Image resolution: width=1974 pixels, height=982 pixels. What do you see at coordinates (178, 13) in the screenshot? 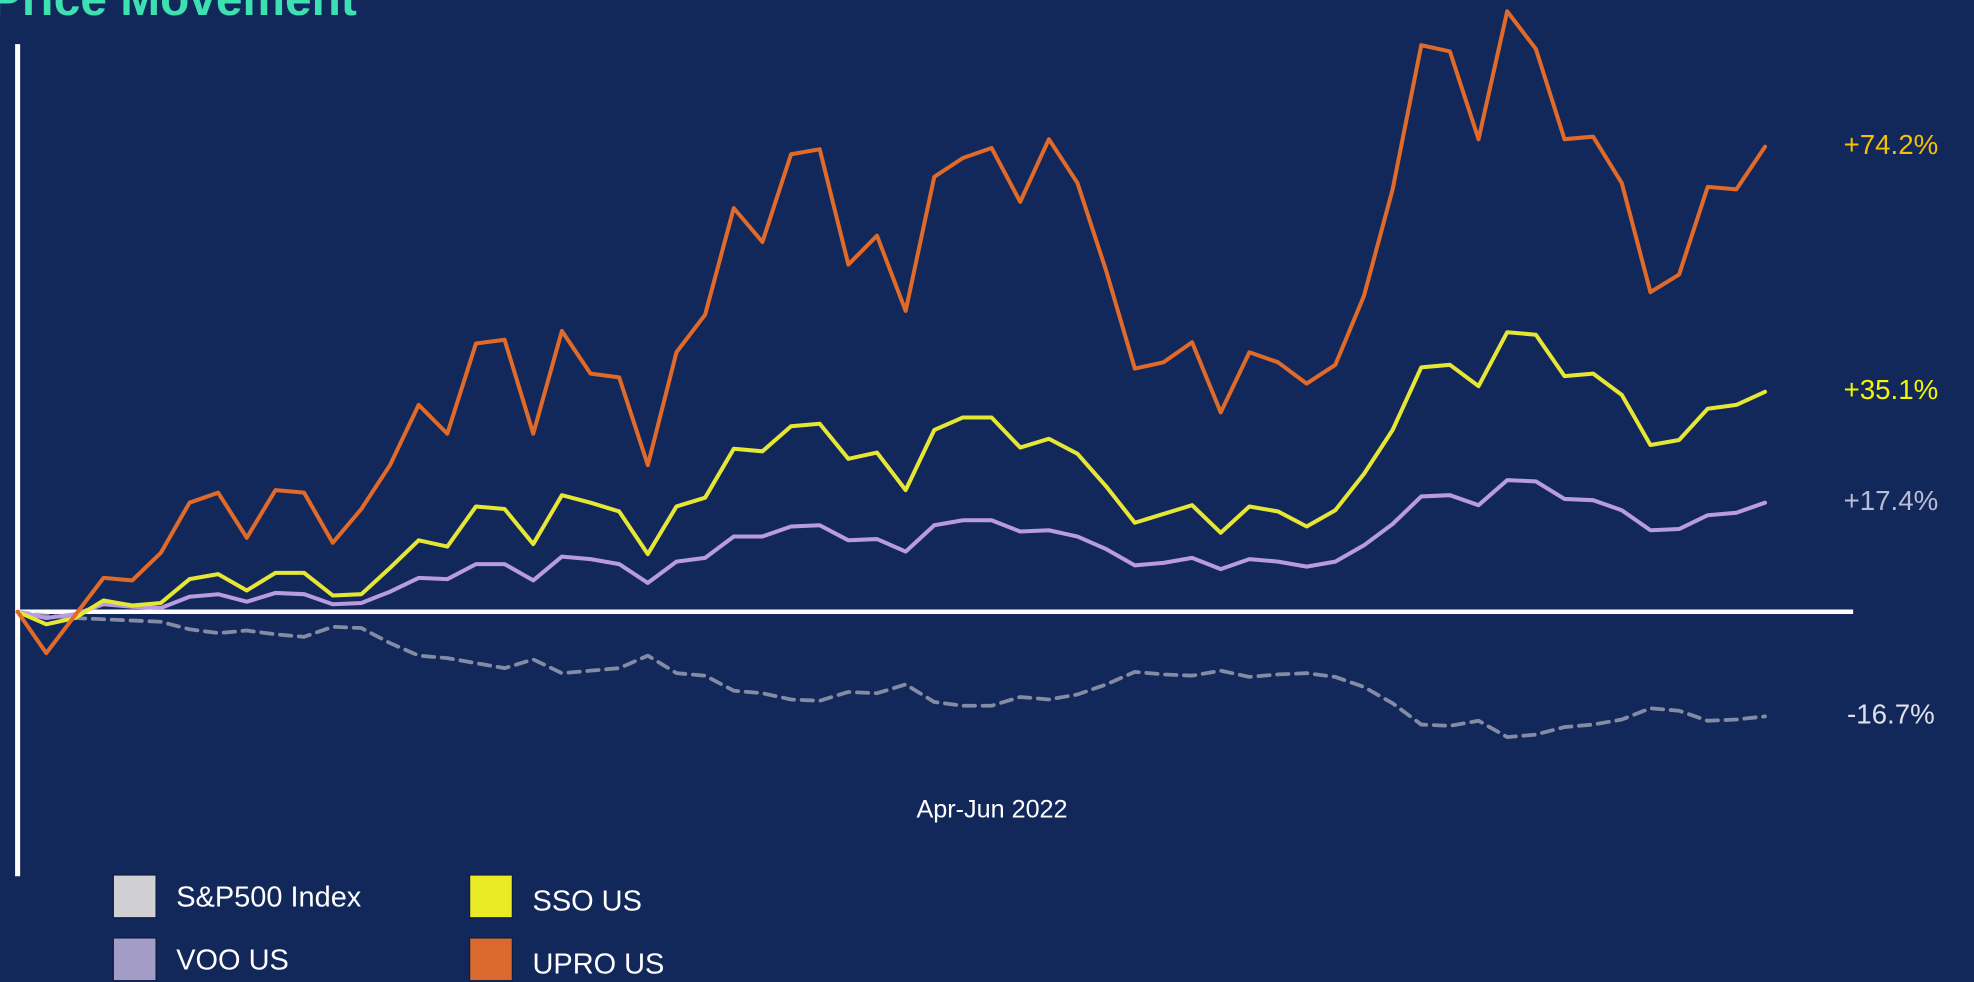
I see `chart-title: Price Movement` at bounding box center [178, 13].